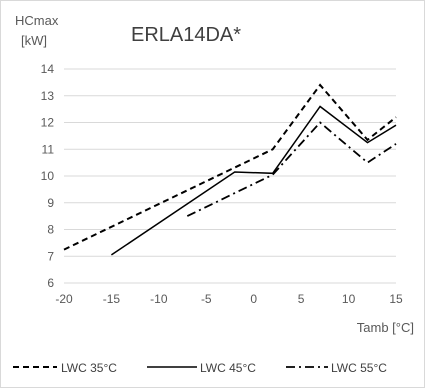 The height and width of the screenshot is (389, 425). I want to click on y-tick-label-10: 10, so click(48, 176).